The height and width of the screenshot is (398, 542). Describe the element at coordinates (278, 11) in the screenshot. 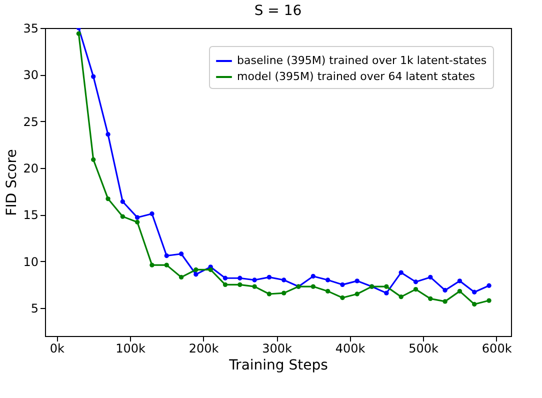

I see `chart-title: S = 16` at that location.